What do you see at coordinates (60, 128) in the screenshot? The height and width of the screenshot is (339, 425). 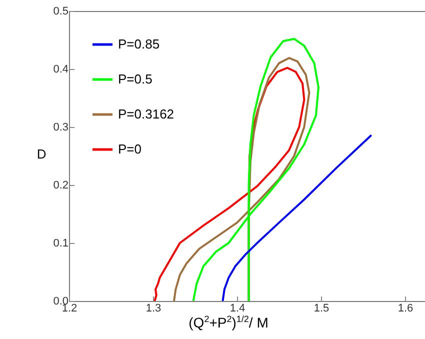 I see `y-tick-label: 0.3` at bounding box center [60, 128].